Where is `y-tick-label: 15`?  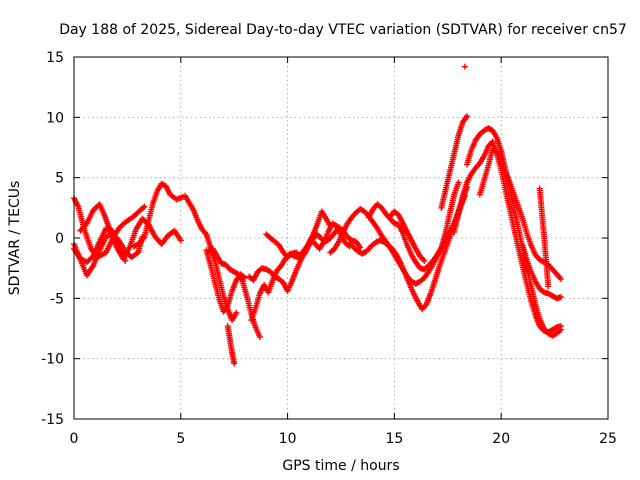
y-tick-label: 15 is located at coordinates (55, 58).